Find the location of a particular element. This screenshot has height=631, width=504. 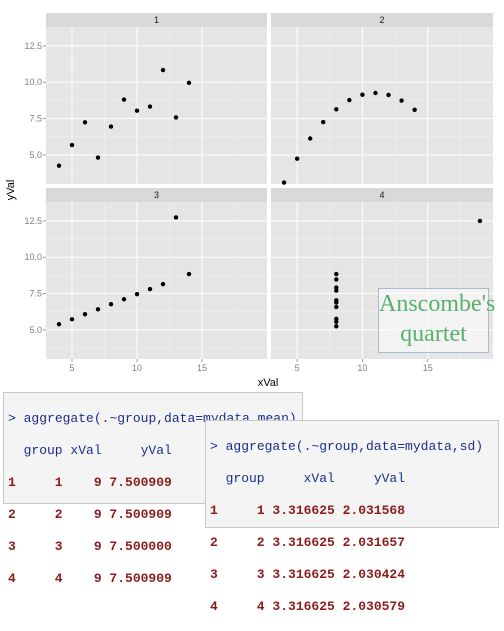

facet-strip-label: 2 is located at coordinates (381, 20).